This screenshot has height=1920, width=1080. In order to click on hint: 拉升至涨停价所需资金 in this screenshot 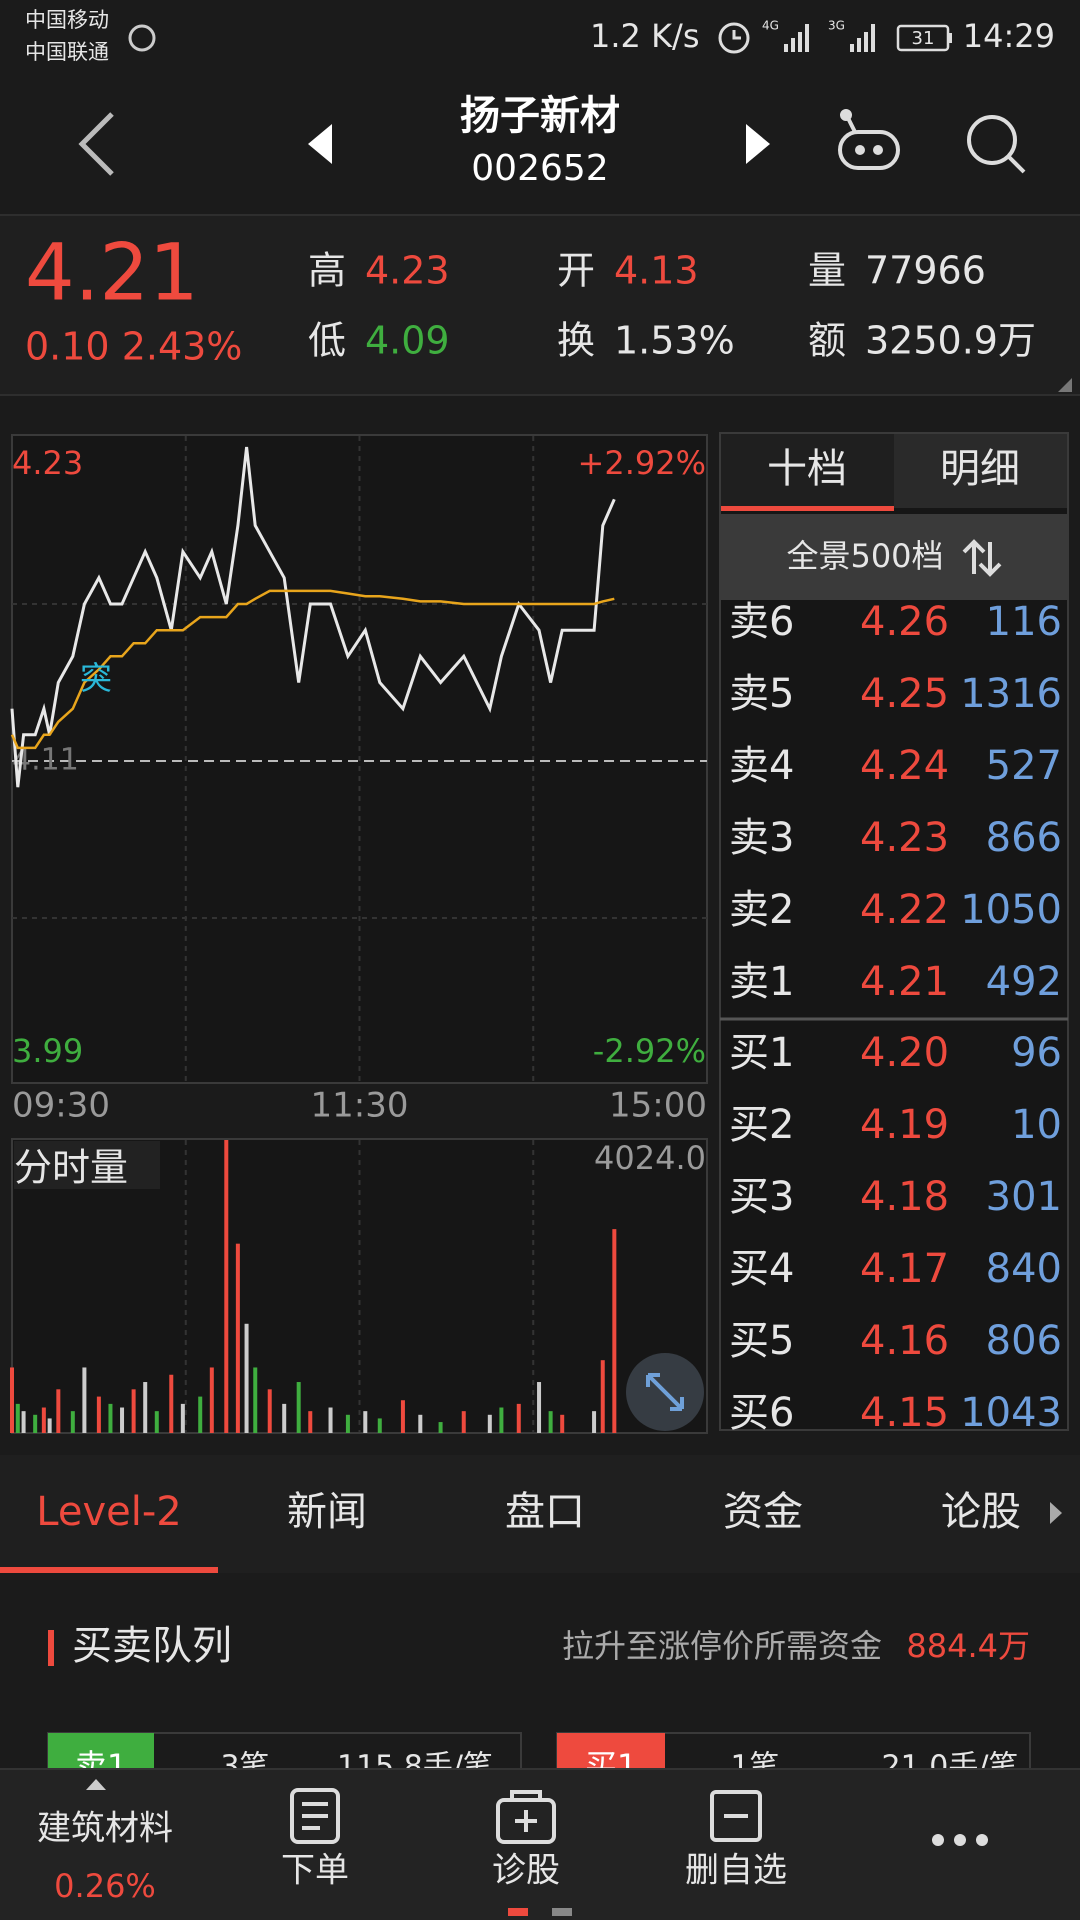, I will do `click(722, 1646)`.